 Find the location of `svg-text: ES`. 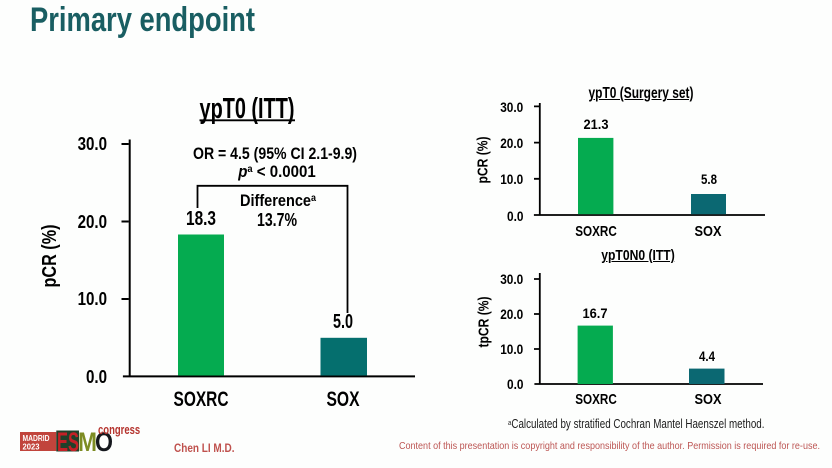

svg-text: ES is located at coordinates (68, 442).